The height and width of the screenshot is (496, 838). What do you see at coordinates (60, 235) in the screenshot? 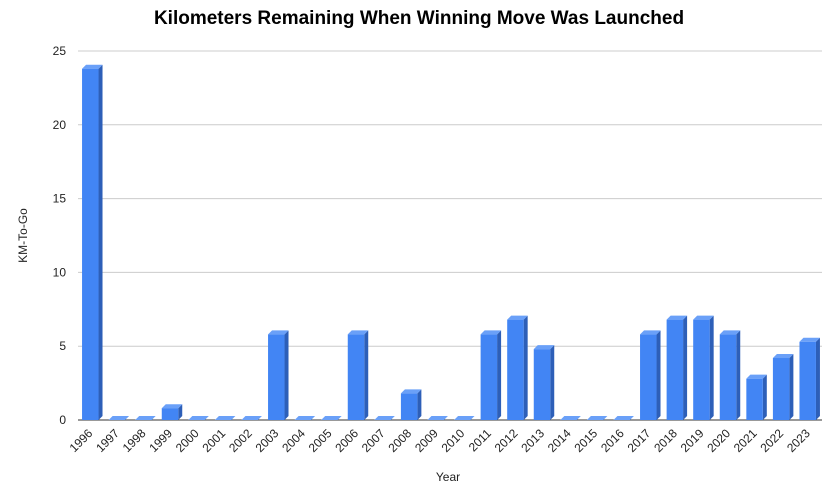
I see `y-tick-labels: 0 5 10 15 20 25` at bounding box center [60, 235].